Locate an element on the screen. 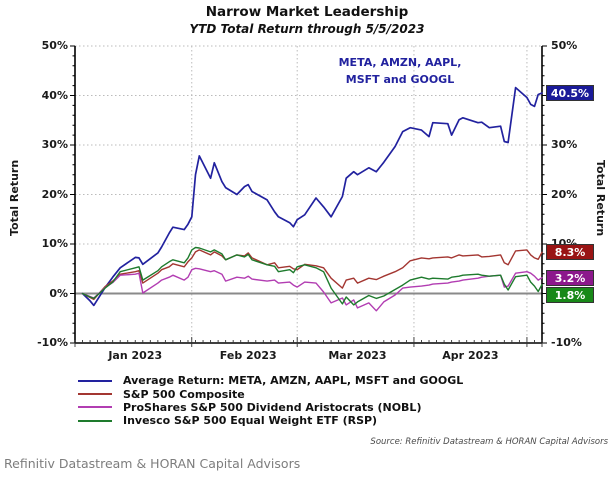 The width and height of the screenshot is (614, 481). end-value-box-1: 8.3% is located at coordinates (570, 252).